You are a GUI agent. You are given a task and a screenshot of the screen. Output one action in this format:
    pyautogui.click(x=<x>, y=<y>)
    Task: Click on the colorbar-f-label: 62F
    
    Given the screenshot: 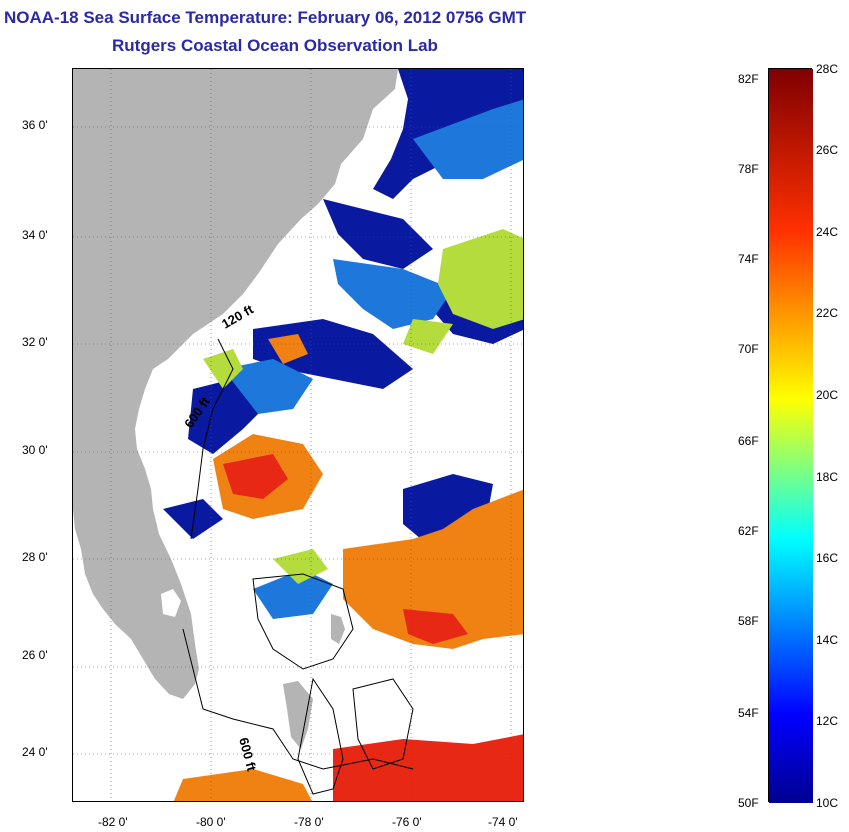 What is the action you would take?
    pyautogui.click(x=748, y=531)
    